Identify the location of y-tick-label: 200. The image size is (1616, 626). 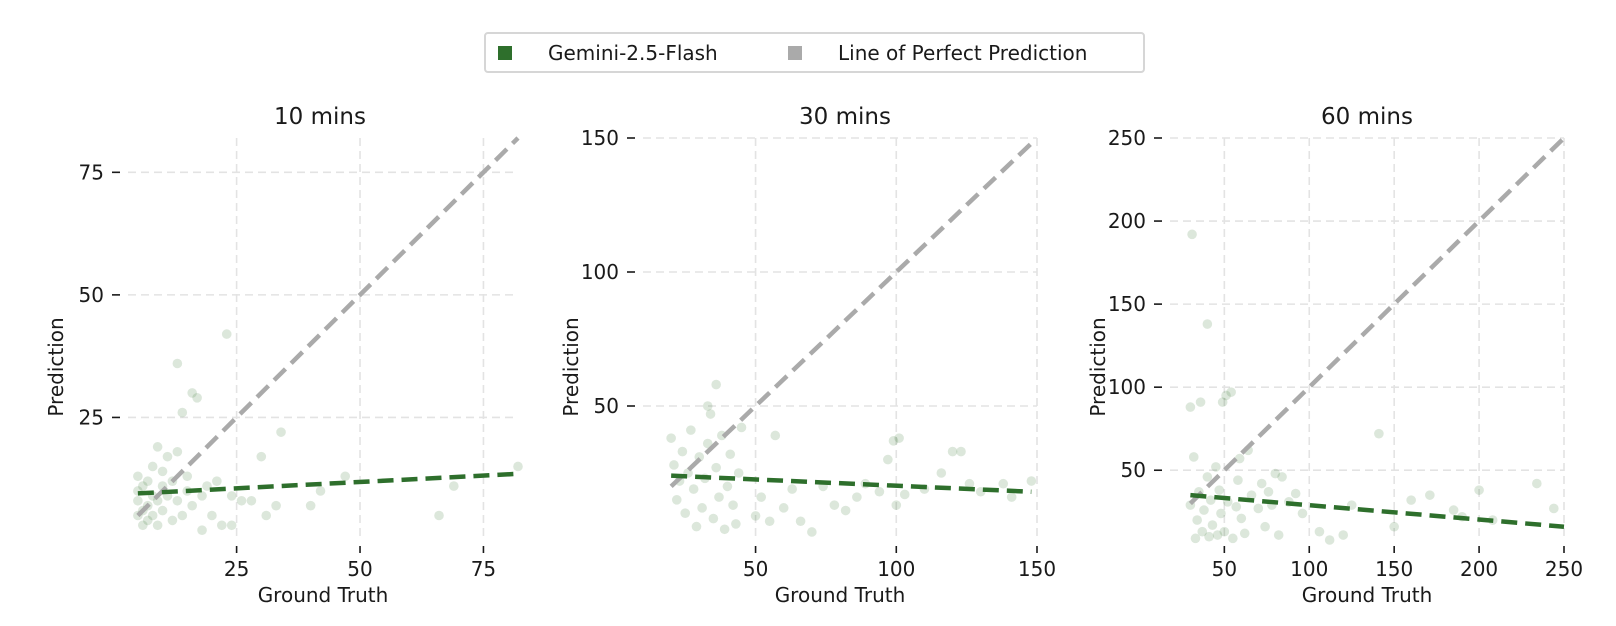
(1127, 221).